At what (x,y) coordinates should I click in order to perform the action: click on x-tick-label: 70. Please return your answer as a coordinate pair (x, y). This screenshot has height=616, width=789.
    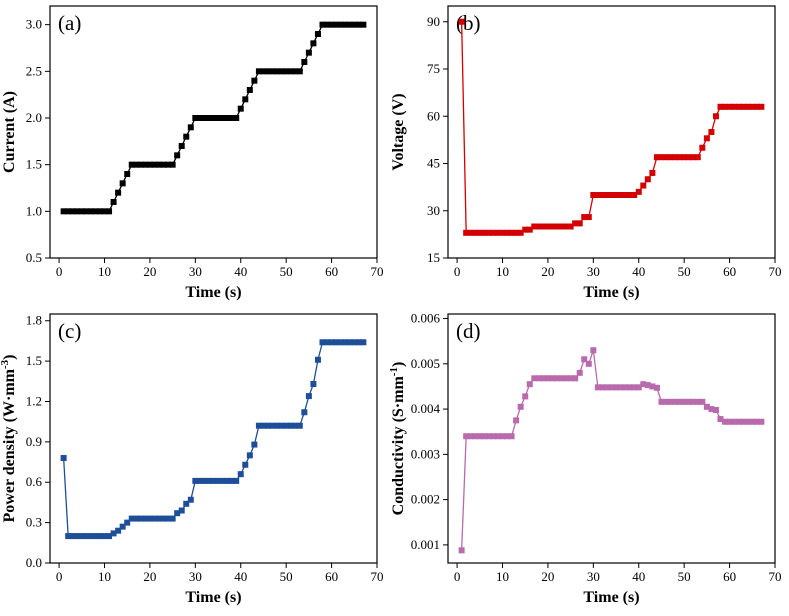
    Looking at the image, I should click on (377, 576).